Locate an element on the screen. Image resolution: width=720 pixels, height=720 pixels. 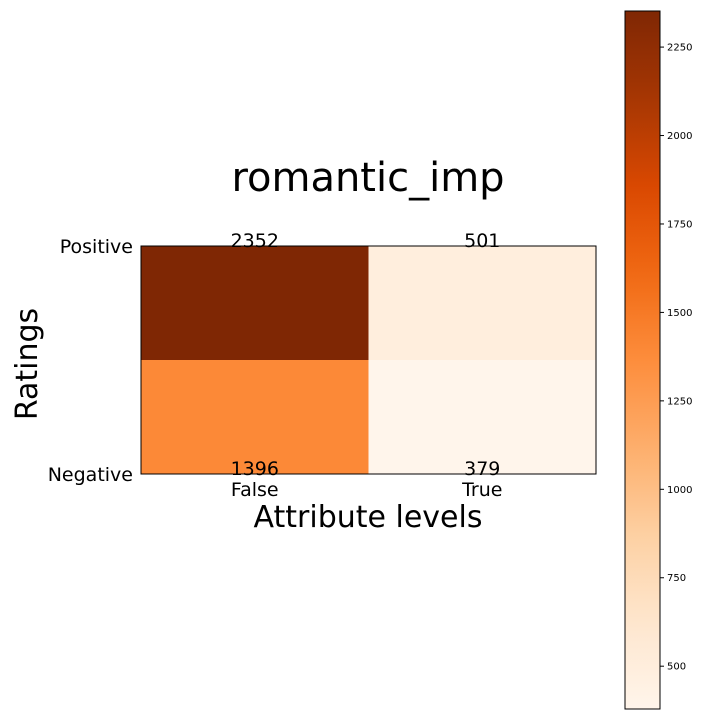
colorbar is located at coordinates (642, 360).